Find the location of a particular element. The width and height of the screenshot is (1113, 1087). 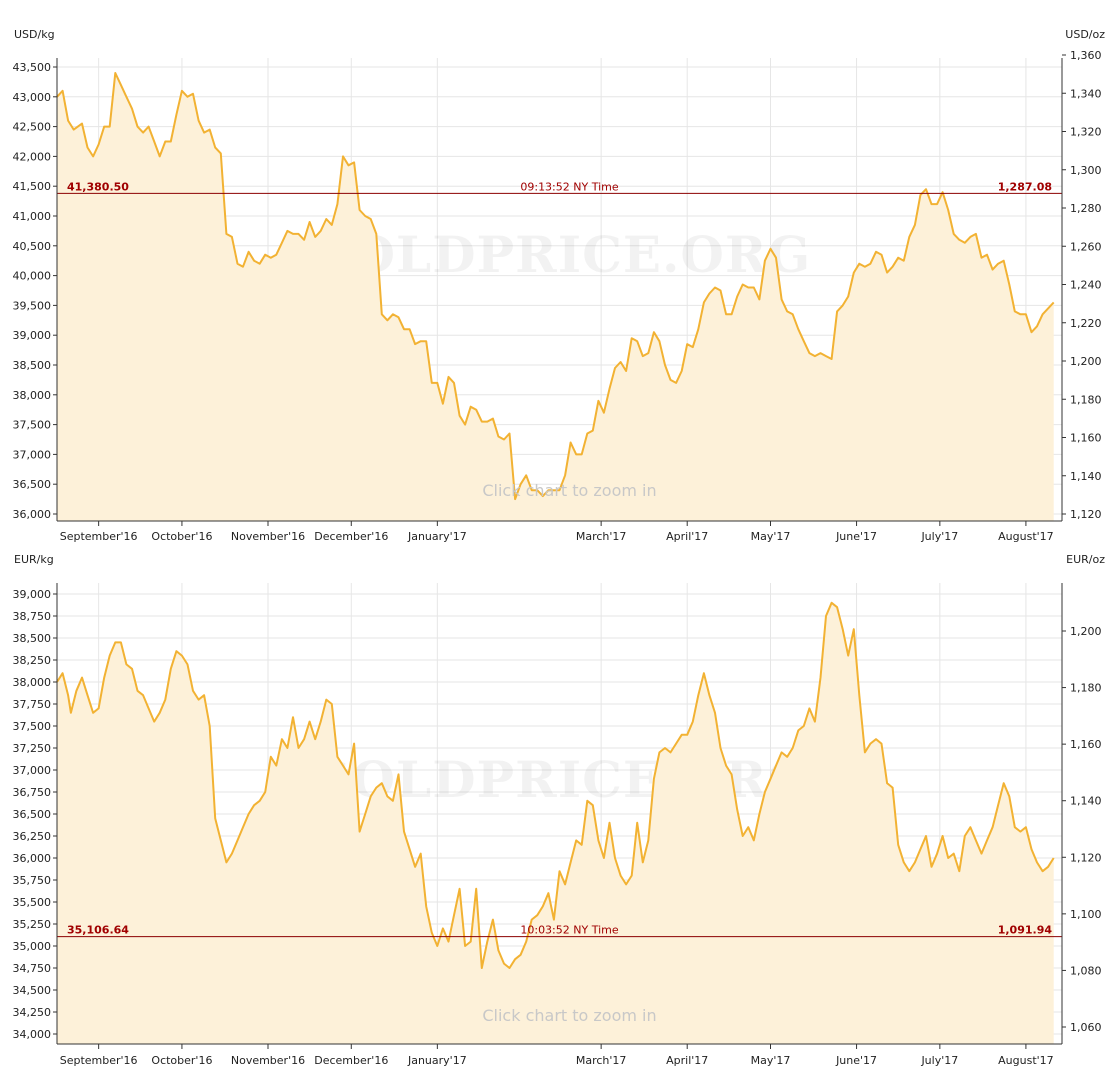

left-tick-label: 40,000 is located at coordinates (32, 276).